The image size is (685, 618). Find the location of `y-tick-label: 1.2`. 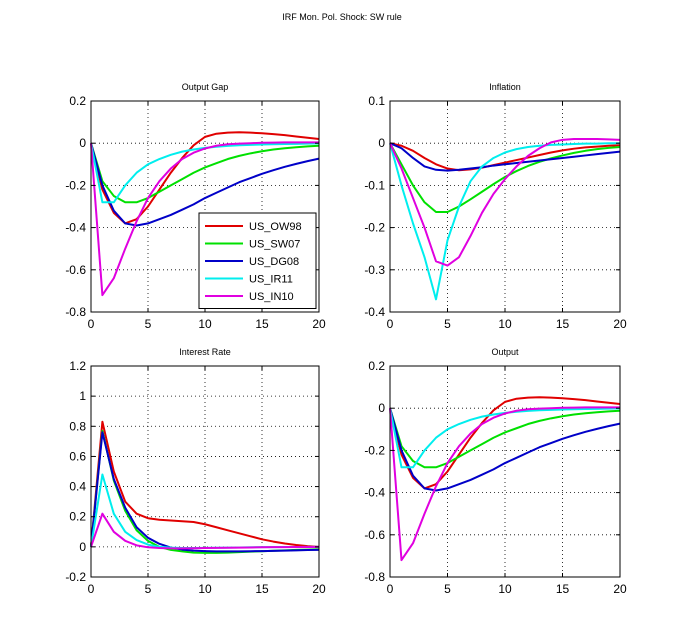

y-tick-label: 1.2 is located at coordinates (77, 366).